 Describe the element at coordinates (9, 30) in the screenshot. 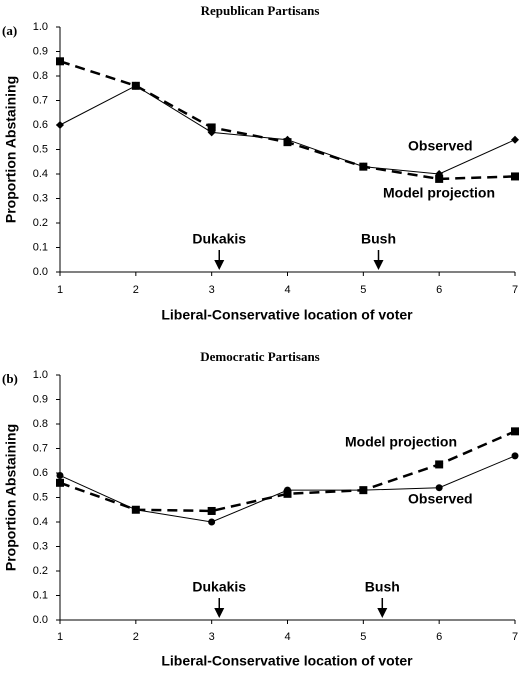

I see `panel-label: (a)` at that location.